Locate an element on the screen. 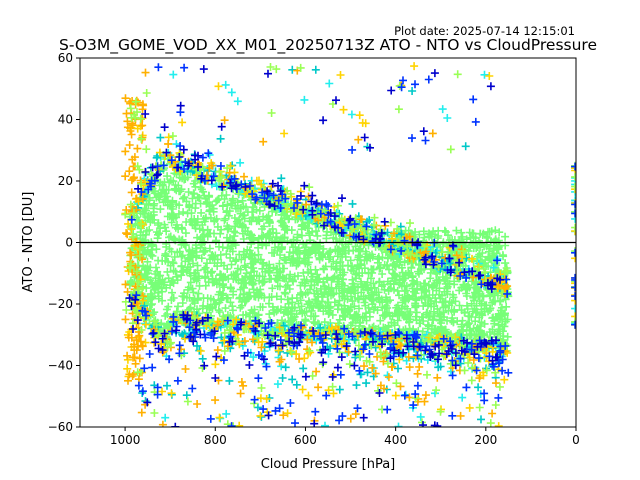 The width and height of the screenshot is (640, 480). y-tick-label: −20 is located at coordinates (60, 304).